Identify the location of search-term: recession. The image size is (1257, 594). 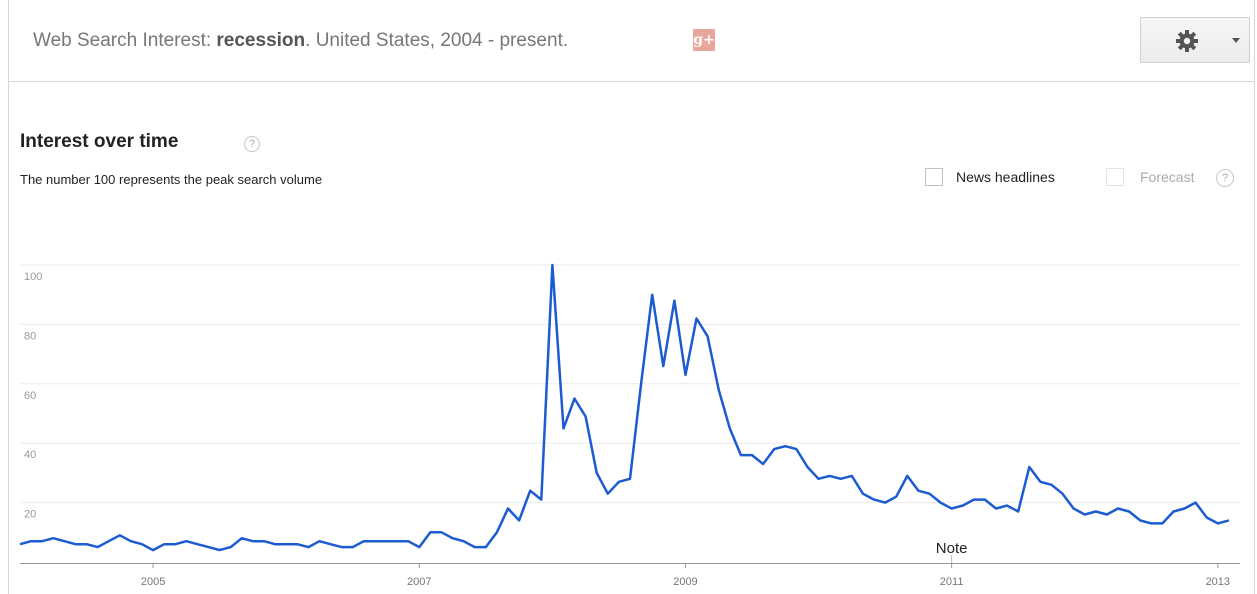
(261, 40).